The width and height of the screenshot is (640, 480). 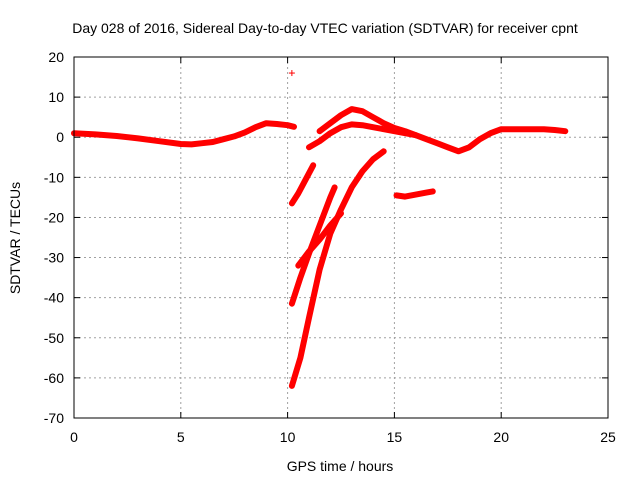 I want to click on y-tick-label: -50, so click(x=54, y=338).